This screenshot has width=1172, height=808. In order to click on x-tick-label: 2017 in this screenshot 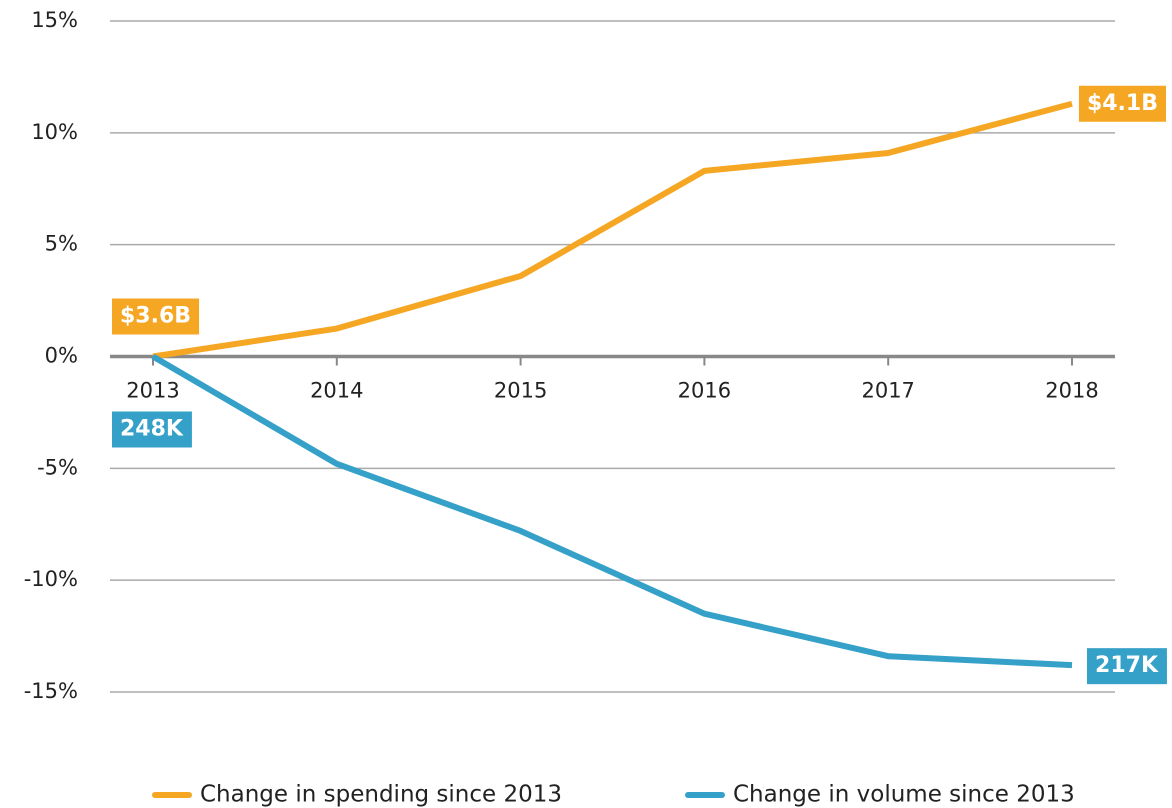, I will do `click(887, 391)`.